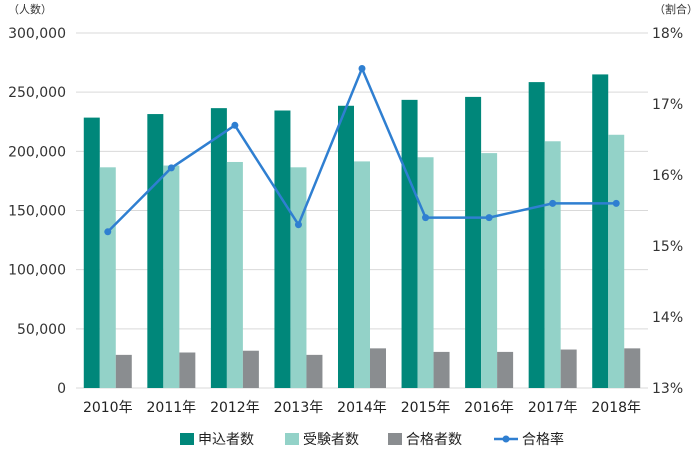 The image size is (700, 452). I want to click on x-axis-tick-label: 2012年, so click(235, 408).